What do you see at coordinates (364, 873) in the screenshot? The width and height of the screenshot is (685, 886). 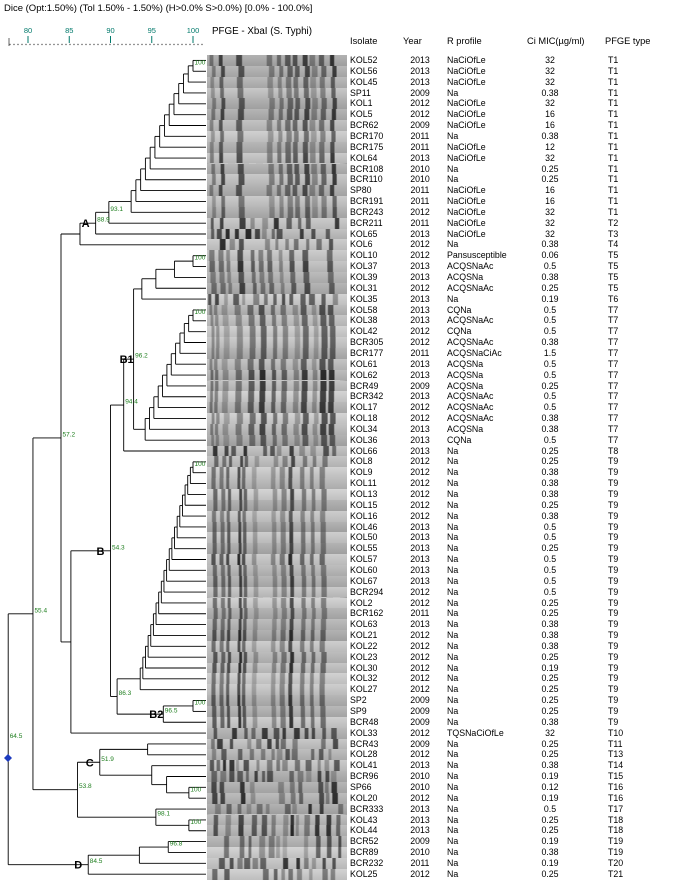 I see `cell-isolate: KOL25` at bounding box center [364, 873].